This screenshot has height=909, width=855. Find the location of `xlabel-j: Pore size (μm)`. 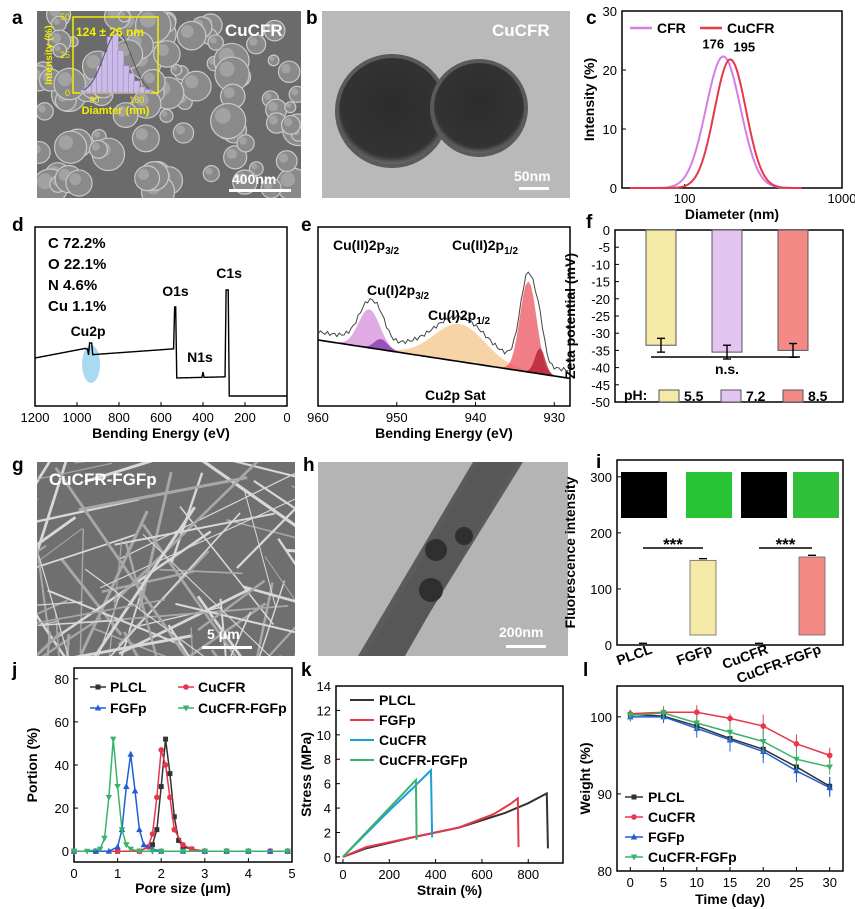

xlabel-j: Pore size (μm) is located at coordinates (183, 888).